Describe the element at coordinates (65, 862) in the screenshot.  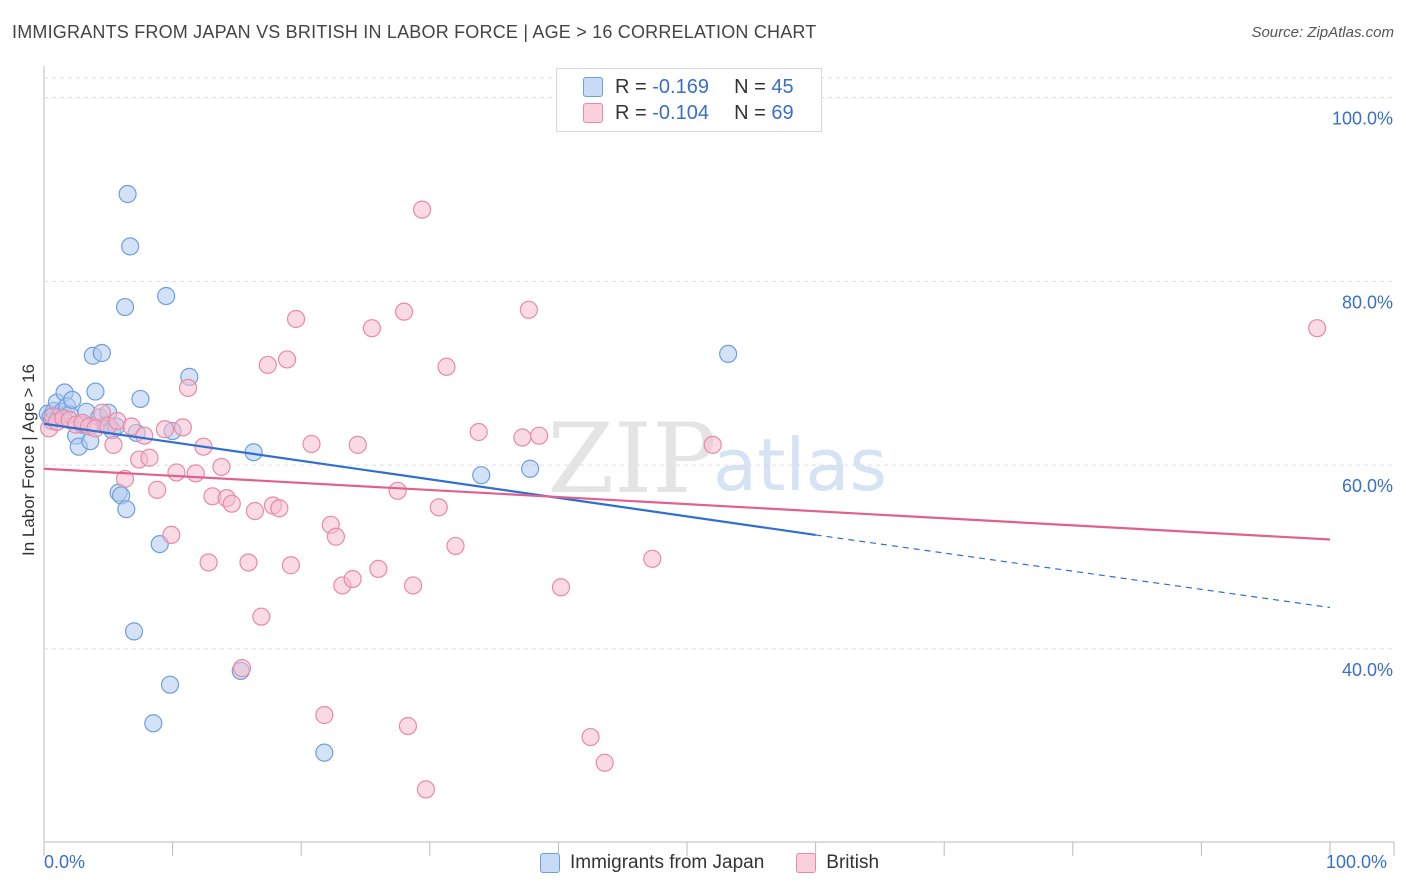
I see `x-tick-label: 0.0%` at that location.